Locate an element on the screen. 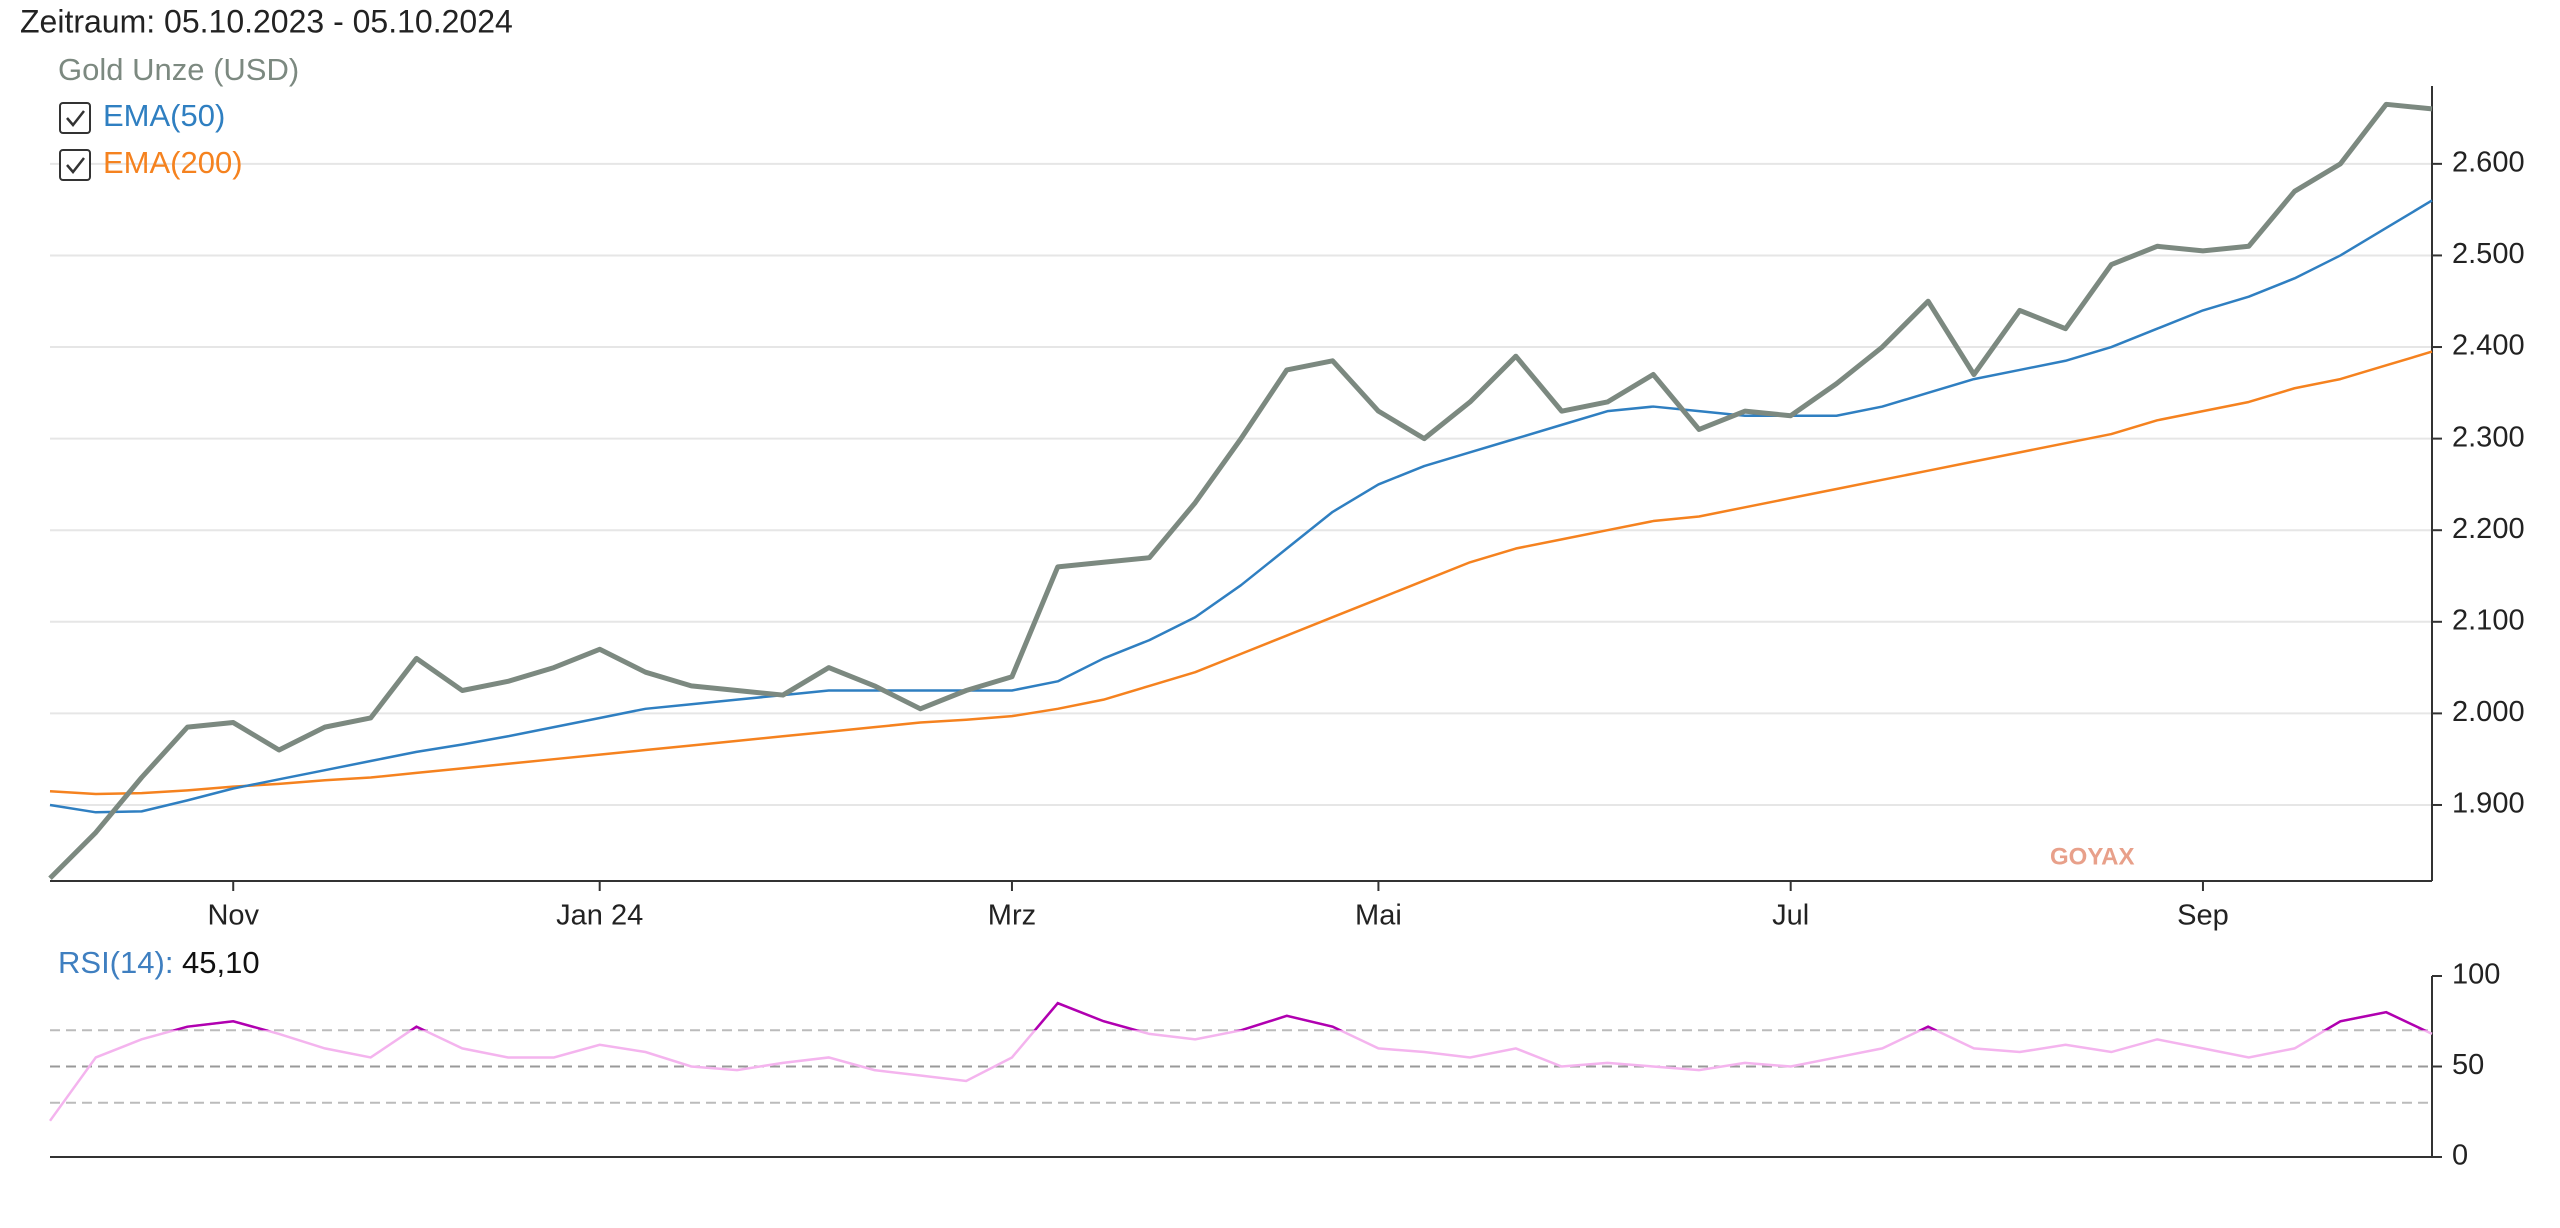 The height and width of the screenshot is (1228, 2560). x-tick-label: Sep is located at coordinates (2203, 916).